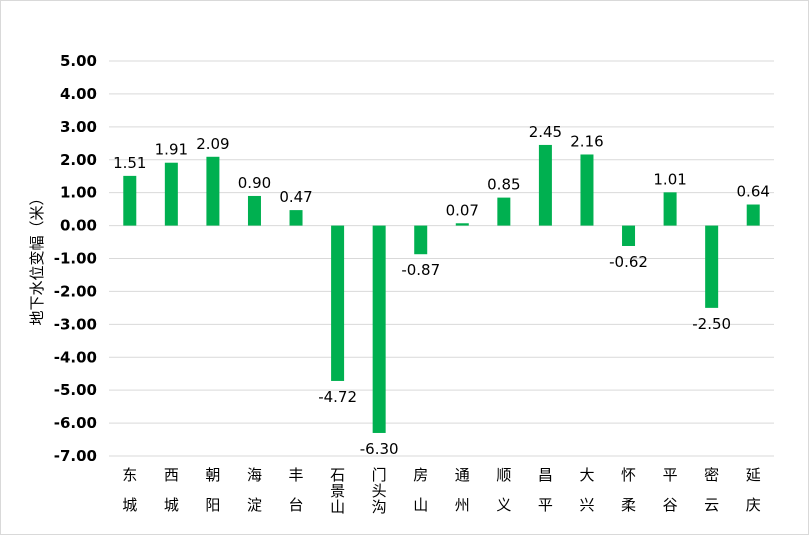  What do you see at coordinates (75, 456) in the screenshot?
I see `y-tick-label: -7.00` at bounding box center [75, 456].